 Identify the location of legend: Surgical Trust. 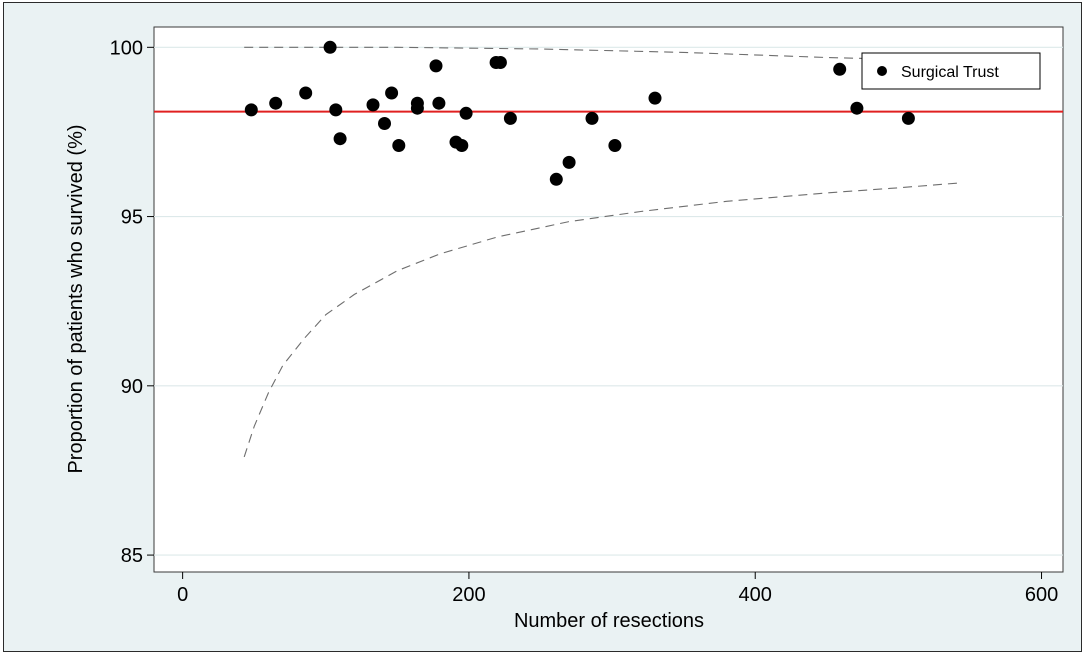
(951, 71).